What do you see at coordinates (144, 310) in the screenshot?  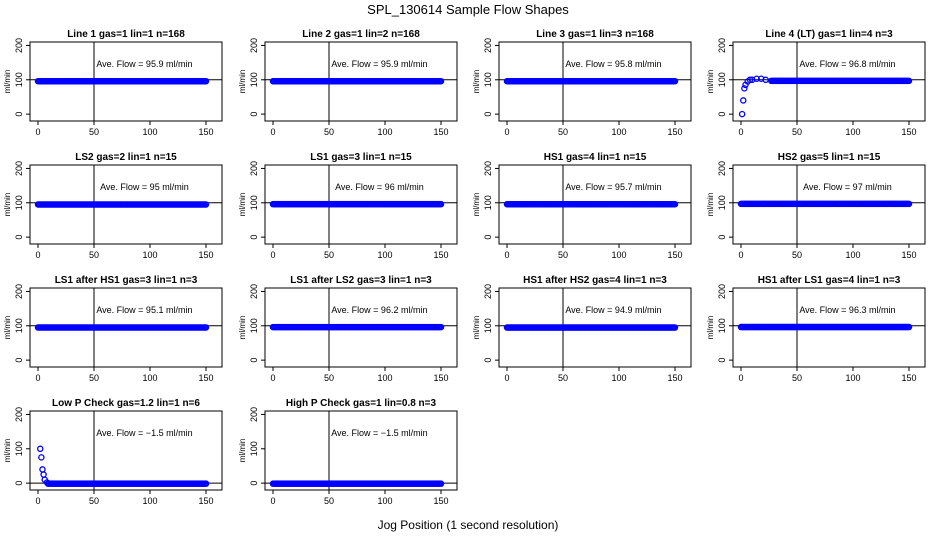 I see `average-flow-annotation: Ave. Flow = 95.1 ml/min` at bounding box center [144, 310].